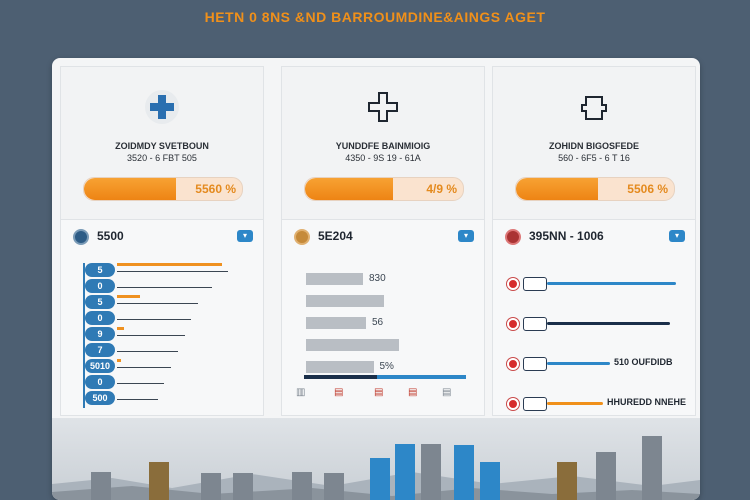 The image size is (750, 500). What do you see at coordinates (383, 107) in the screenshot?
I see `plus-outline-icon` at bounding box center [383, 107].